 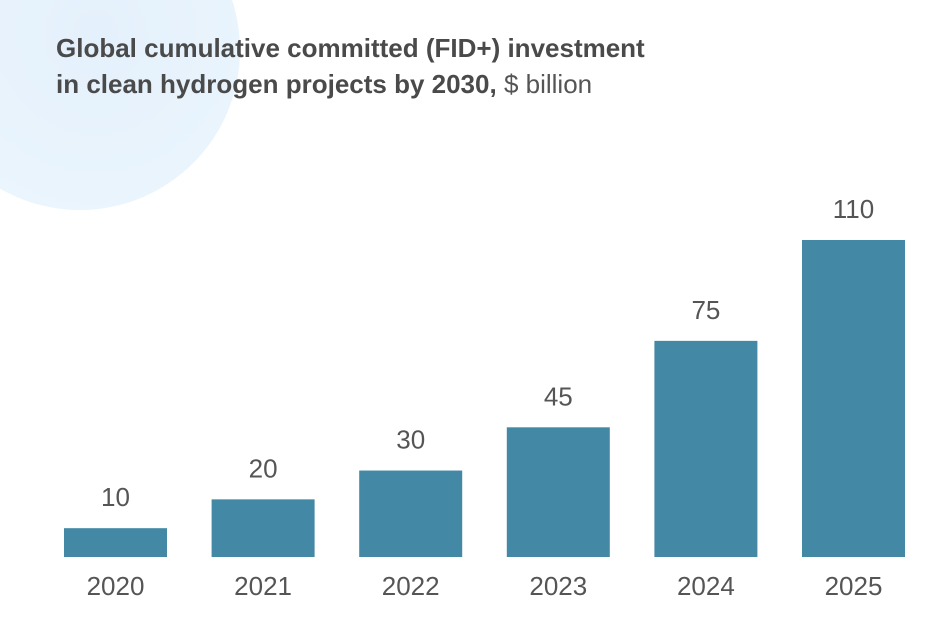 What do you see at coordinates (706, 586) in the screenshot?
I see `x-tick-label-2024: 2024` at bounding box center [706, 586].